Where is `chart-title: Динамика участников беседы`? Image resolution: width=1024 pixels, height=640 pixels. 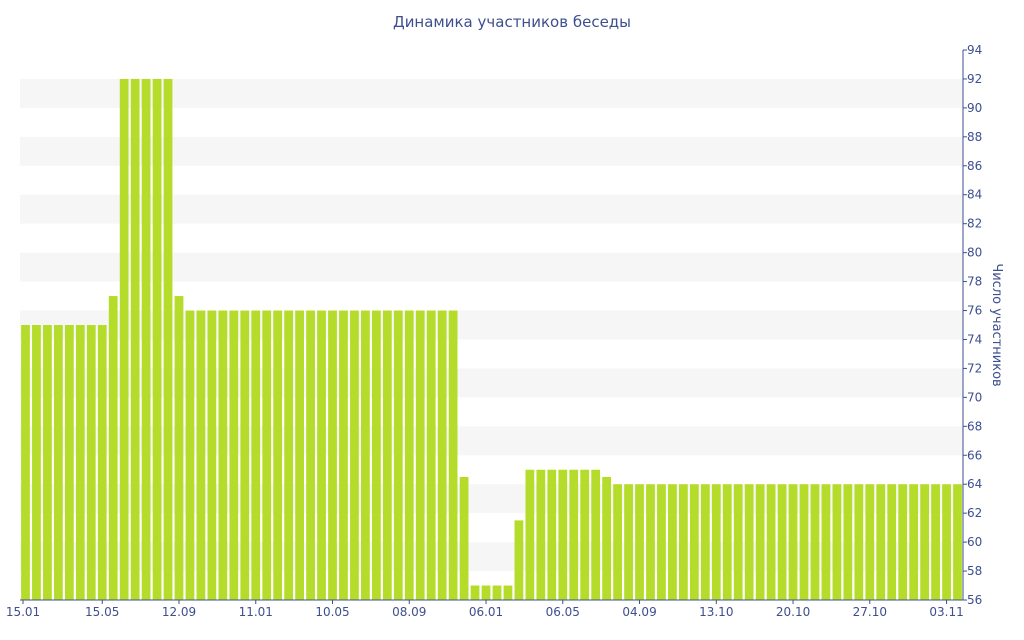
chart-title: Динамика участников беседы is located at coordinates (512, 22).